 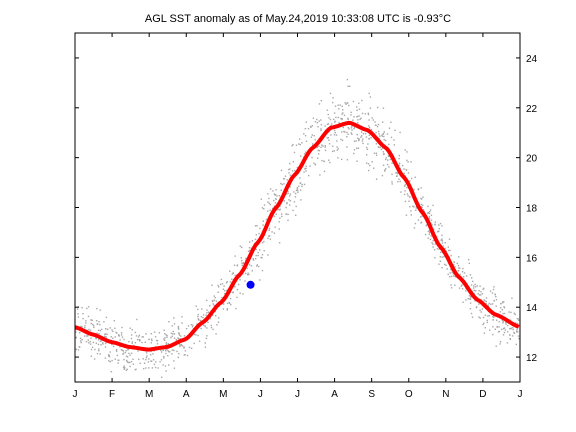 I want to click on x-tick-label: J, so click(x=520, y=394).